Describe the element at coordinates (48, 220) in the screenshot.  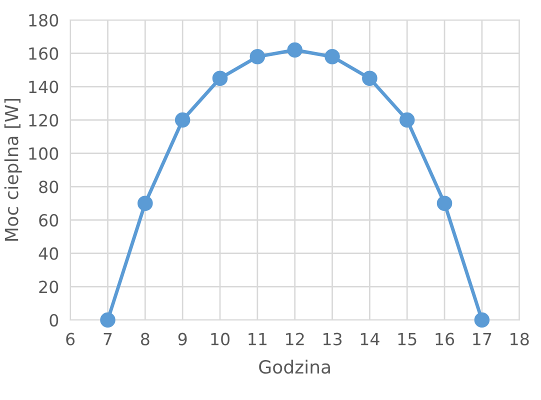
I see `y-tick-label: 60` at that location.